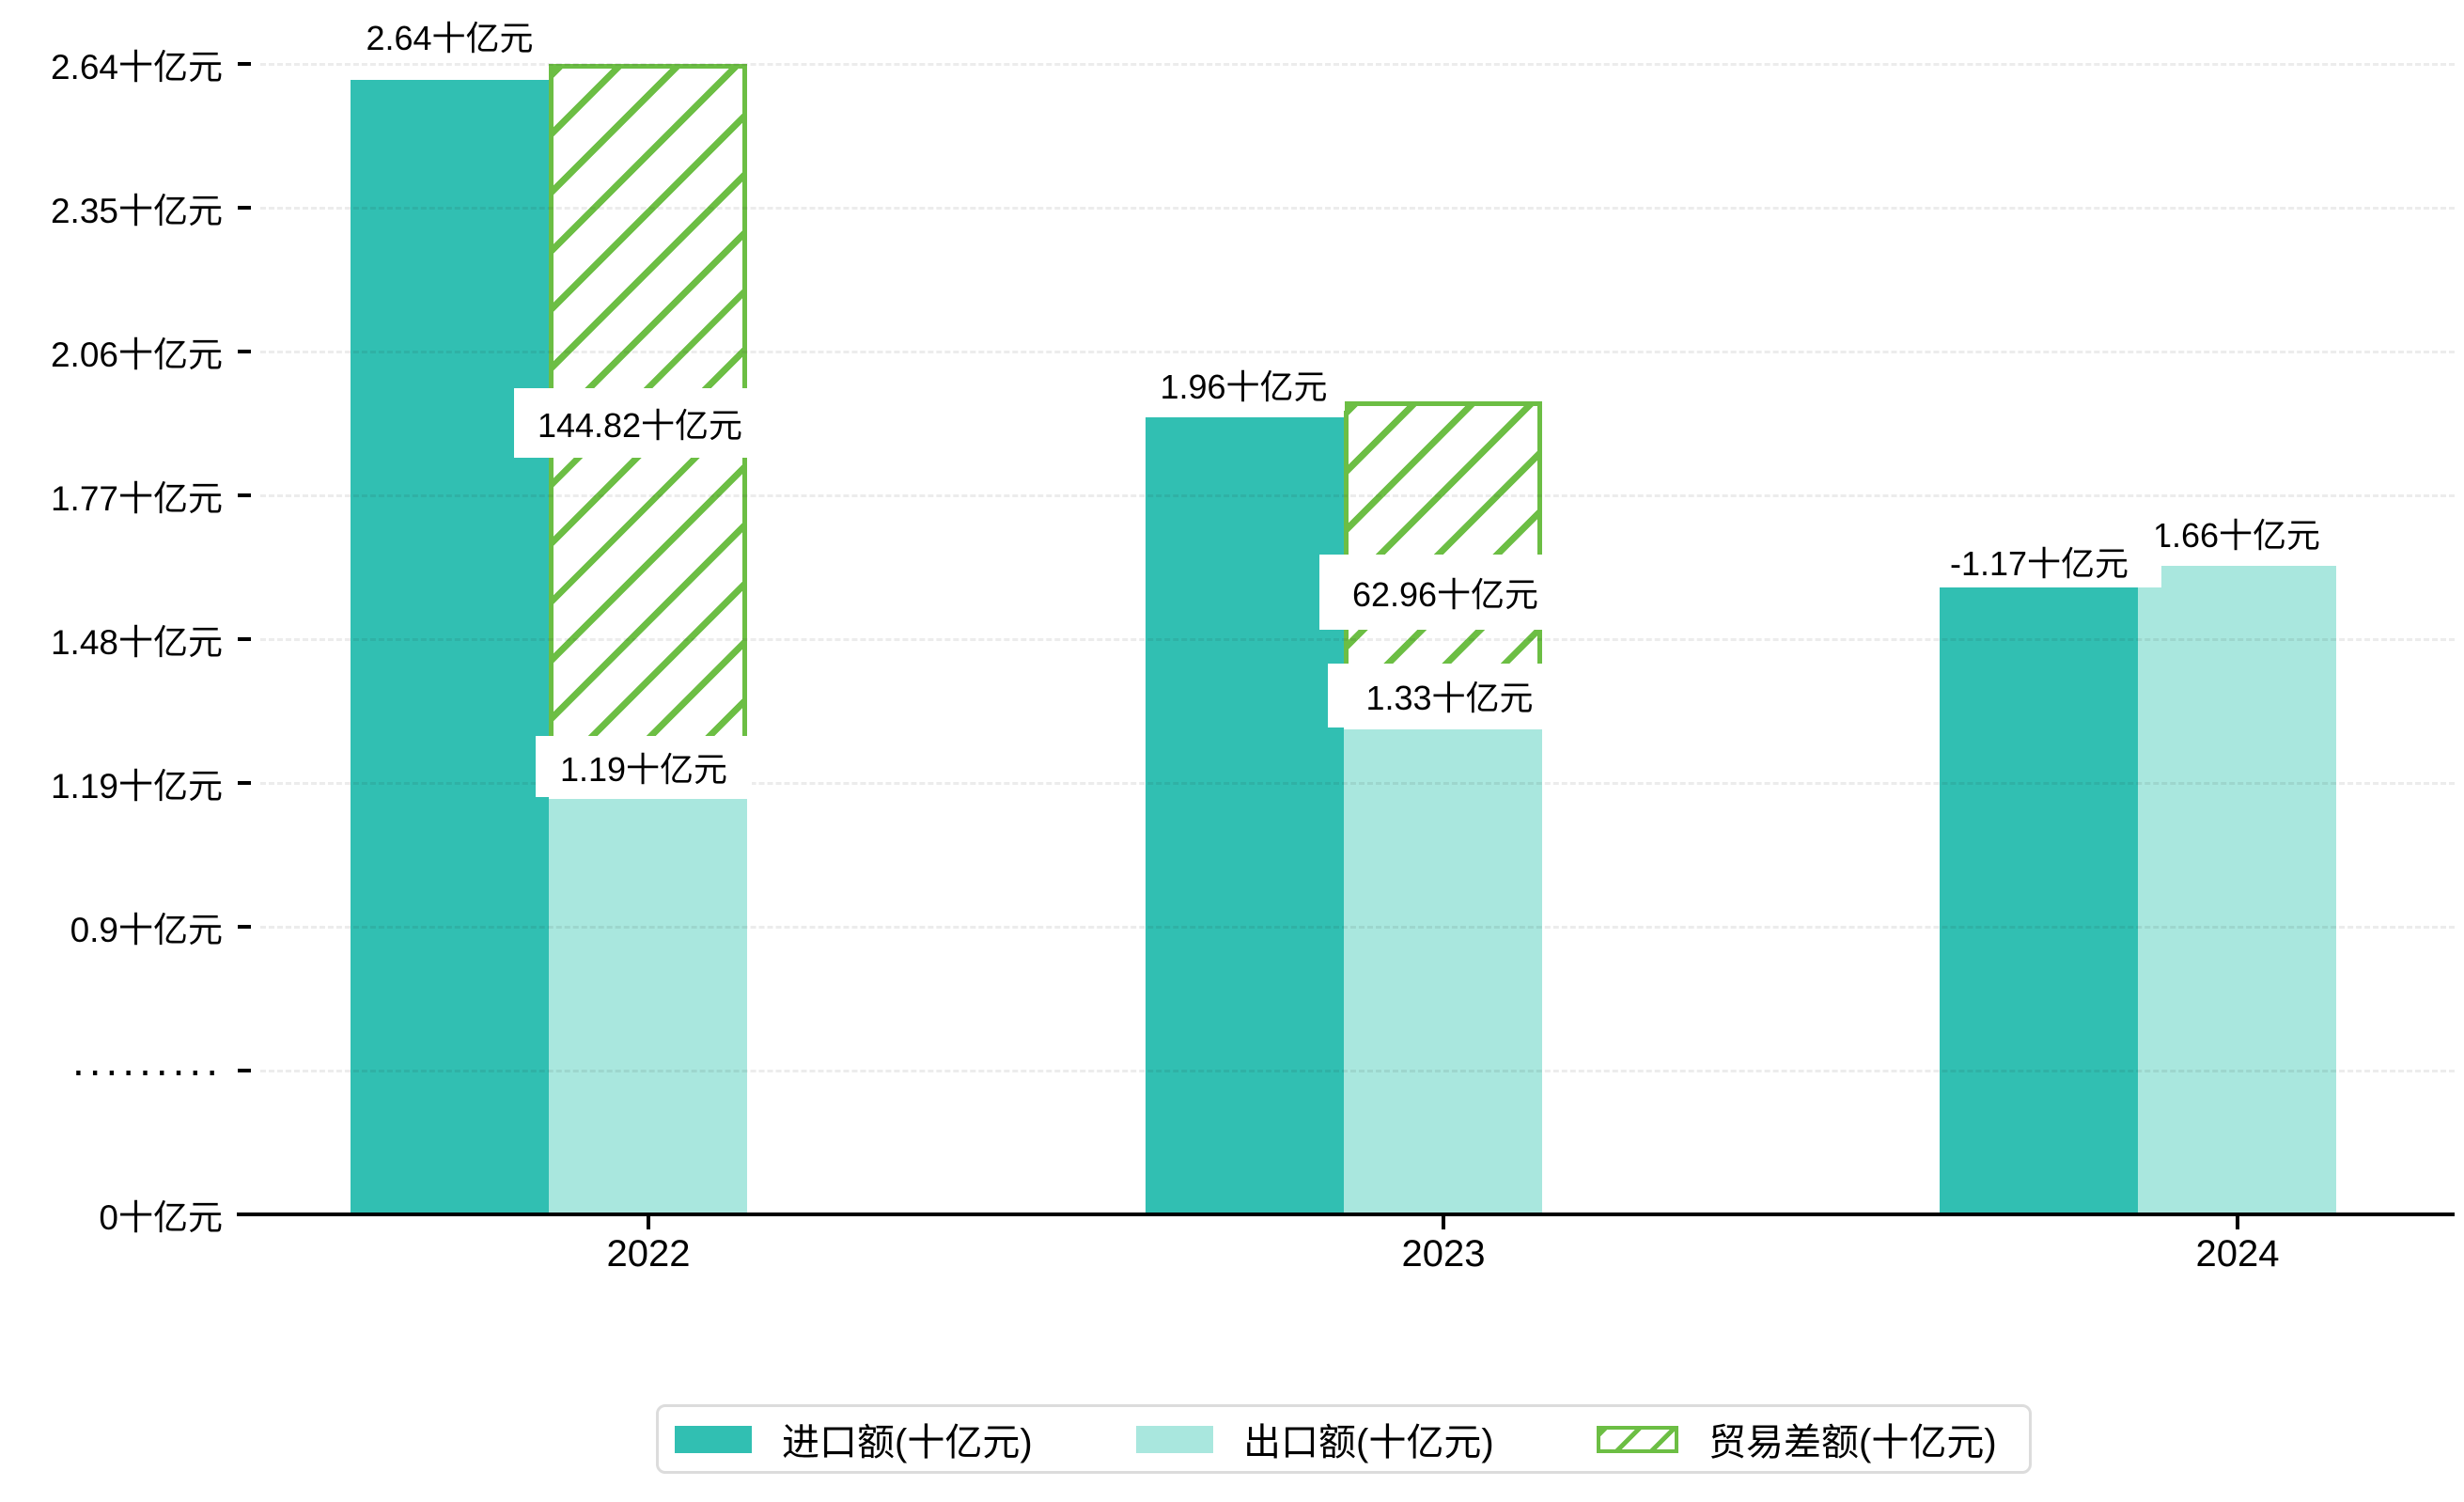  Describe the element at coordinates (648, 1006) in the screenshot. I see `export-bar-2022` at that location.